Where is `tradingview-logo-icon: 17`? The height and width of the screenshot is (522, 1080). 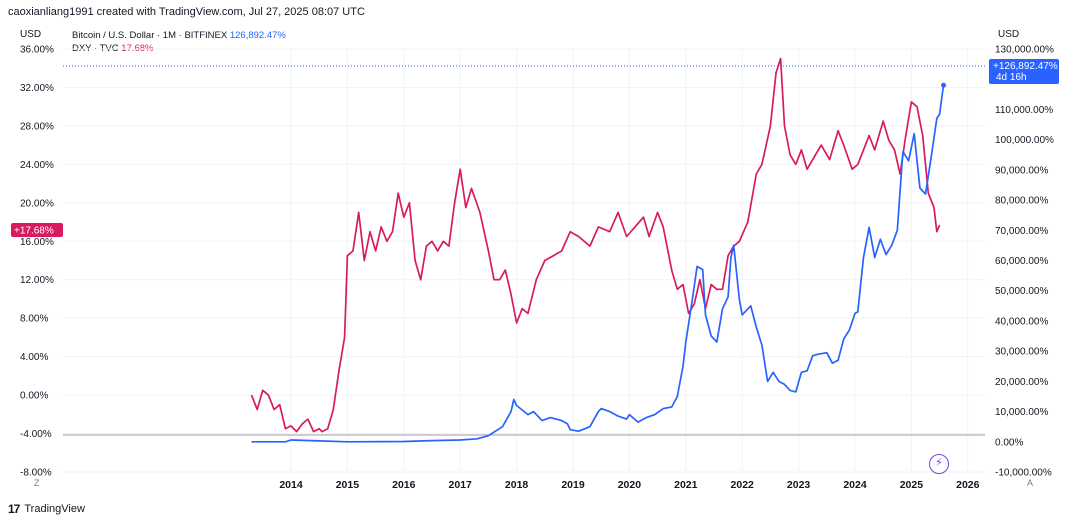
tradingview-logo-icon: 17 is located at coordinates (14, 509).